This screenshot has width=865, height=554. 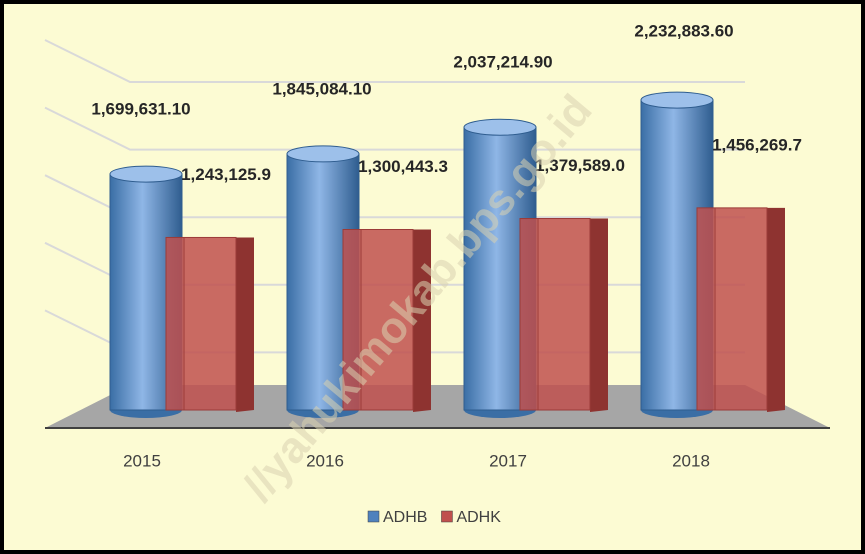 What do you see at coordinates (508, 460) in the screenshot?
I see `x-tick-label: 2017` at bounding box center [508, 460].